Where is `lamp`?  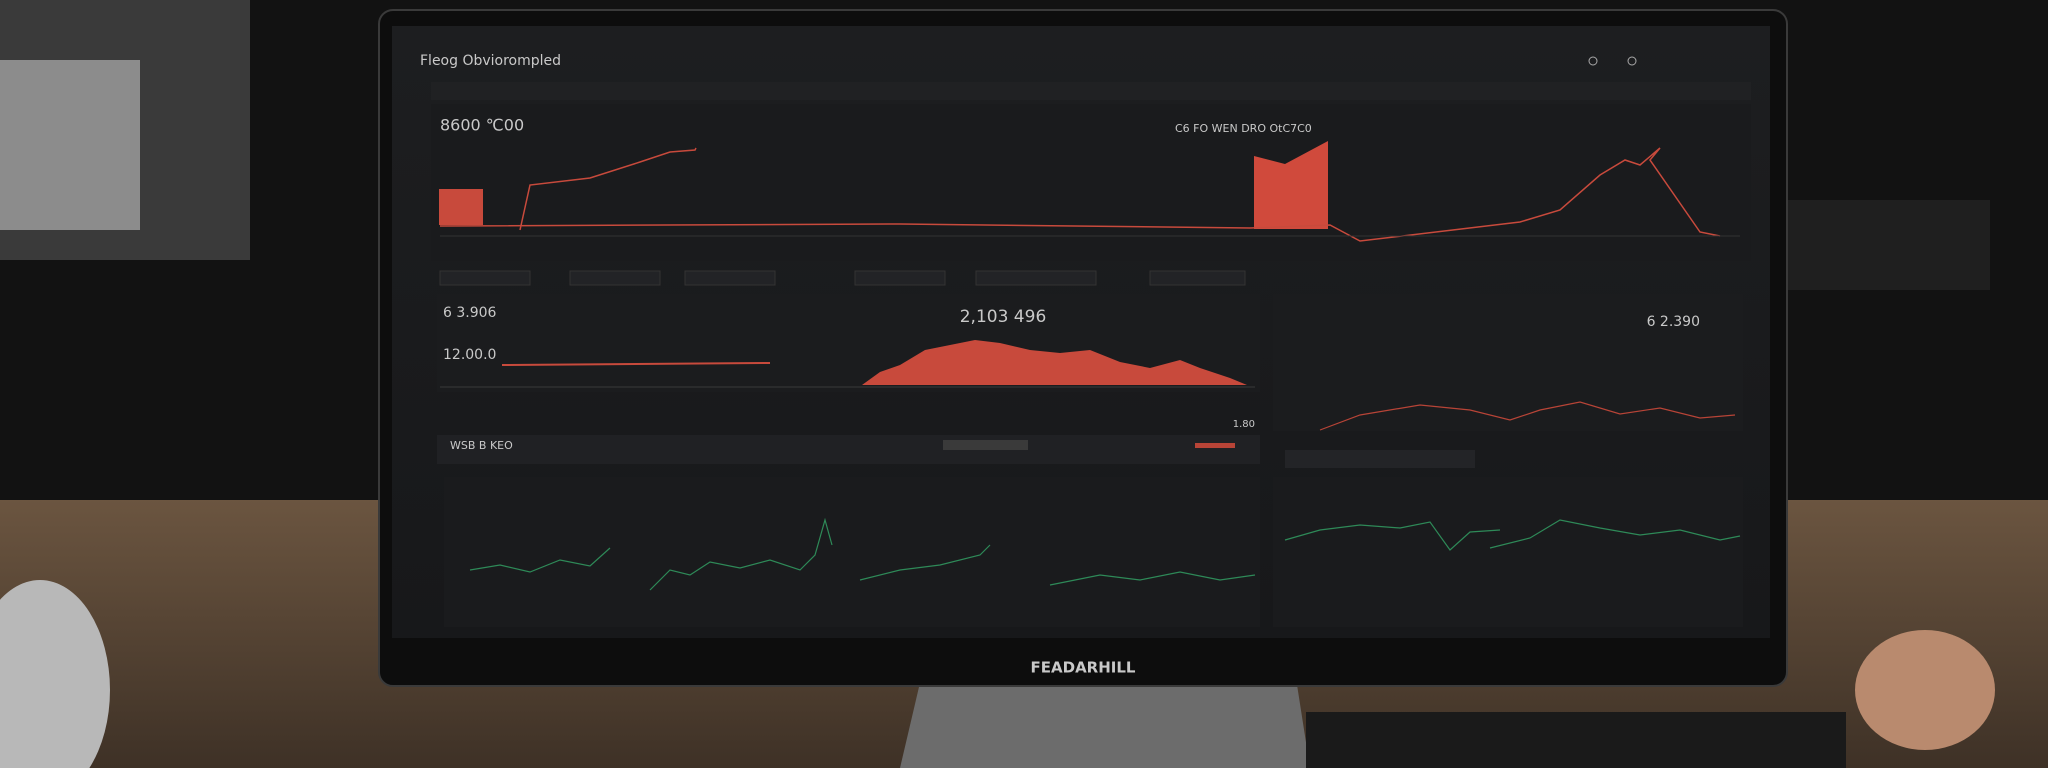 lamp is located at coordinates (55, 674).